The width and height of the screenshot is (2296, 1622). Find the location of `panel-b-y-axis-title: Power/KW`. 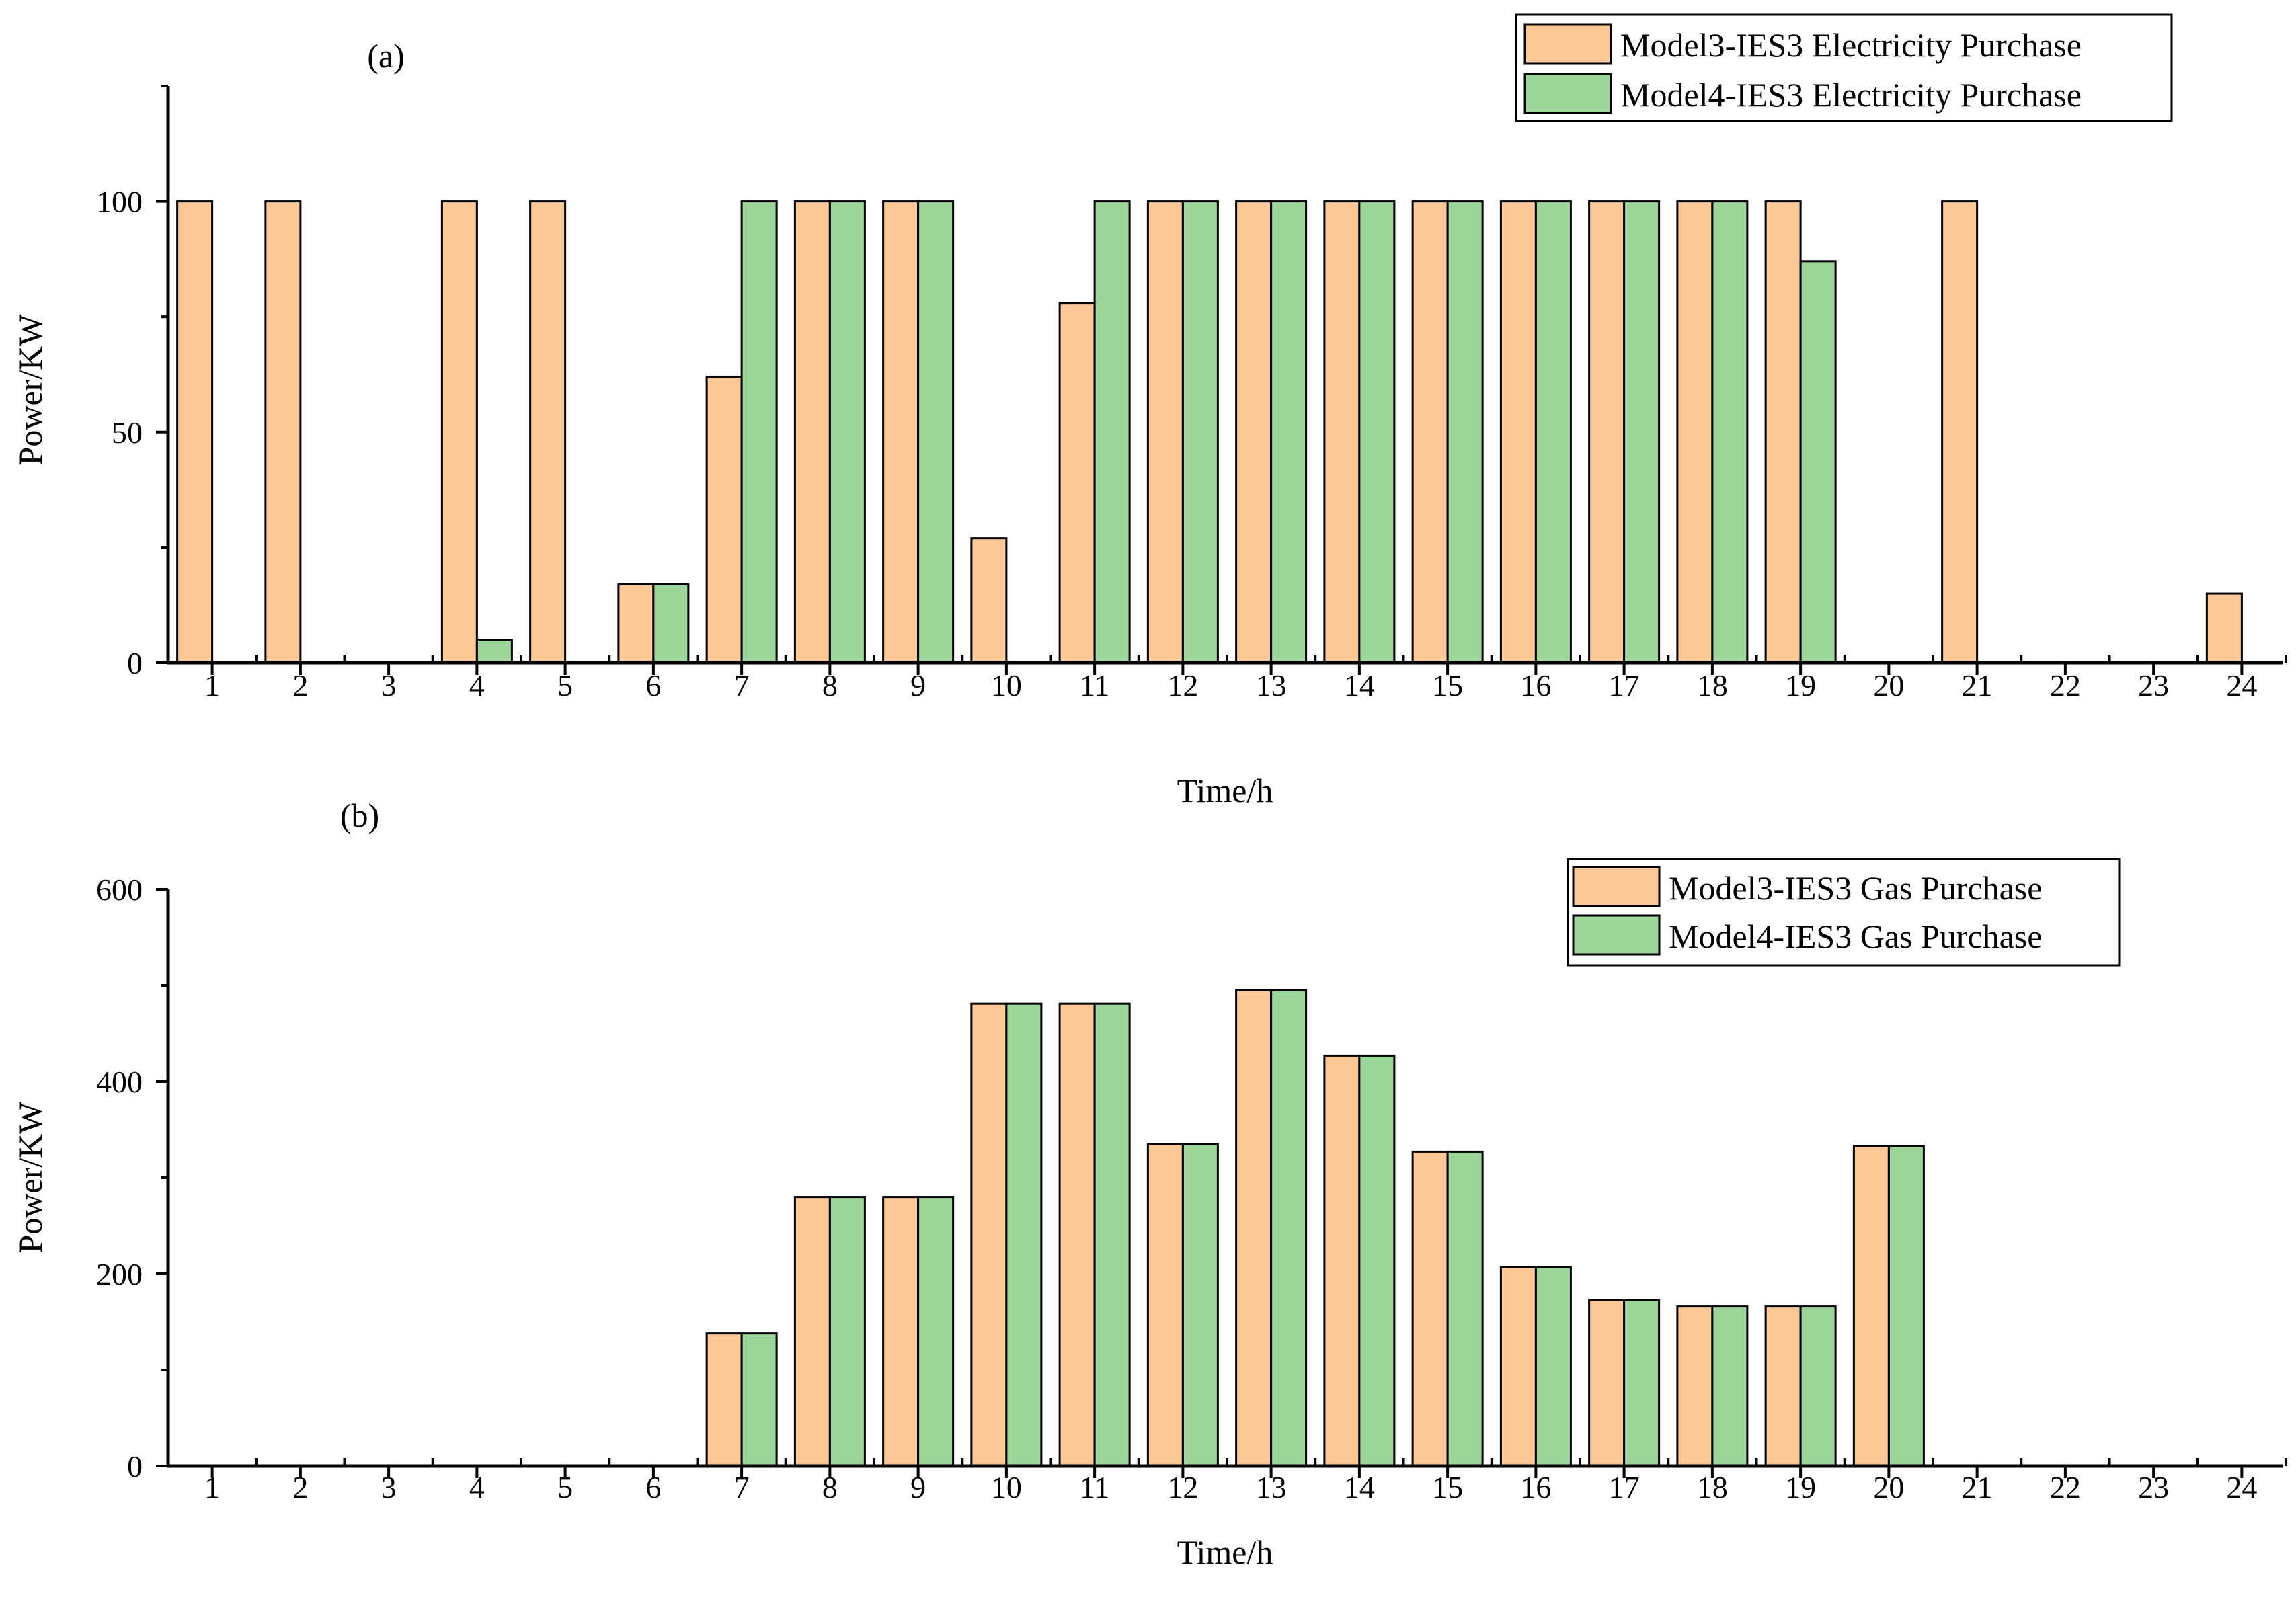

panel-b-y-axis-title: Power/KW is located at coordinates (30, 1178).